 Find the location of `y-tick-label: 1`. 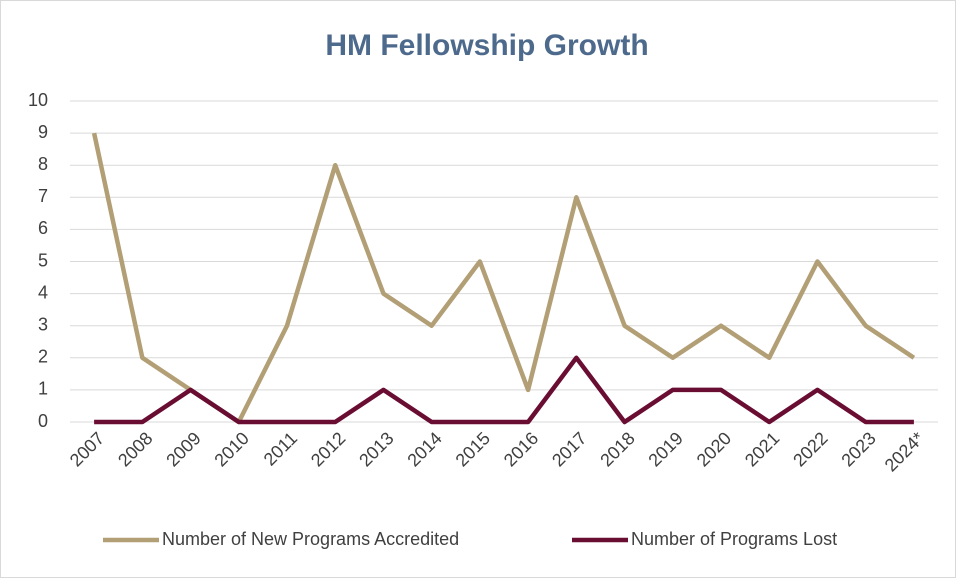

y-tick-label: 1 is located at coordinates (43, 389).